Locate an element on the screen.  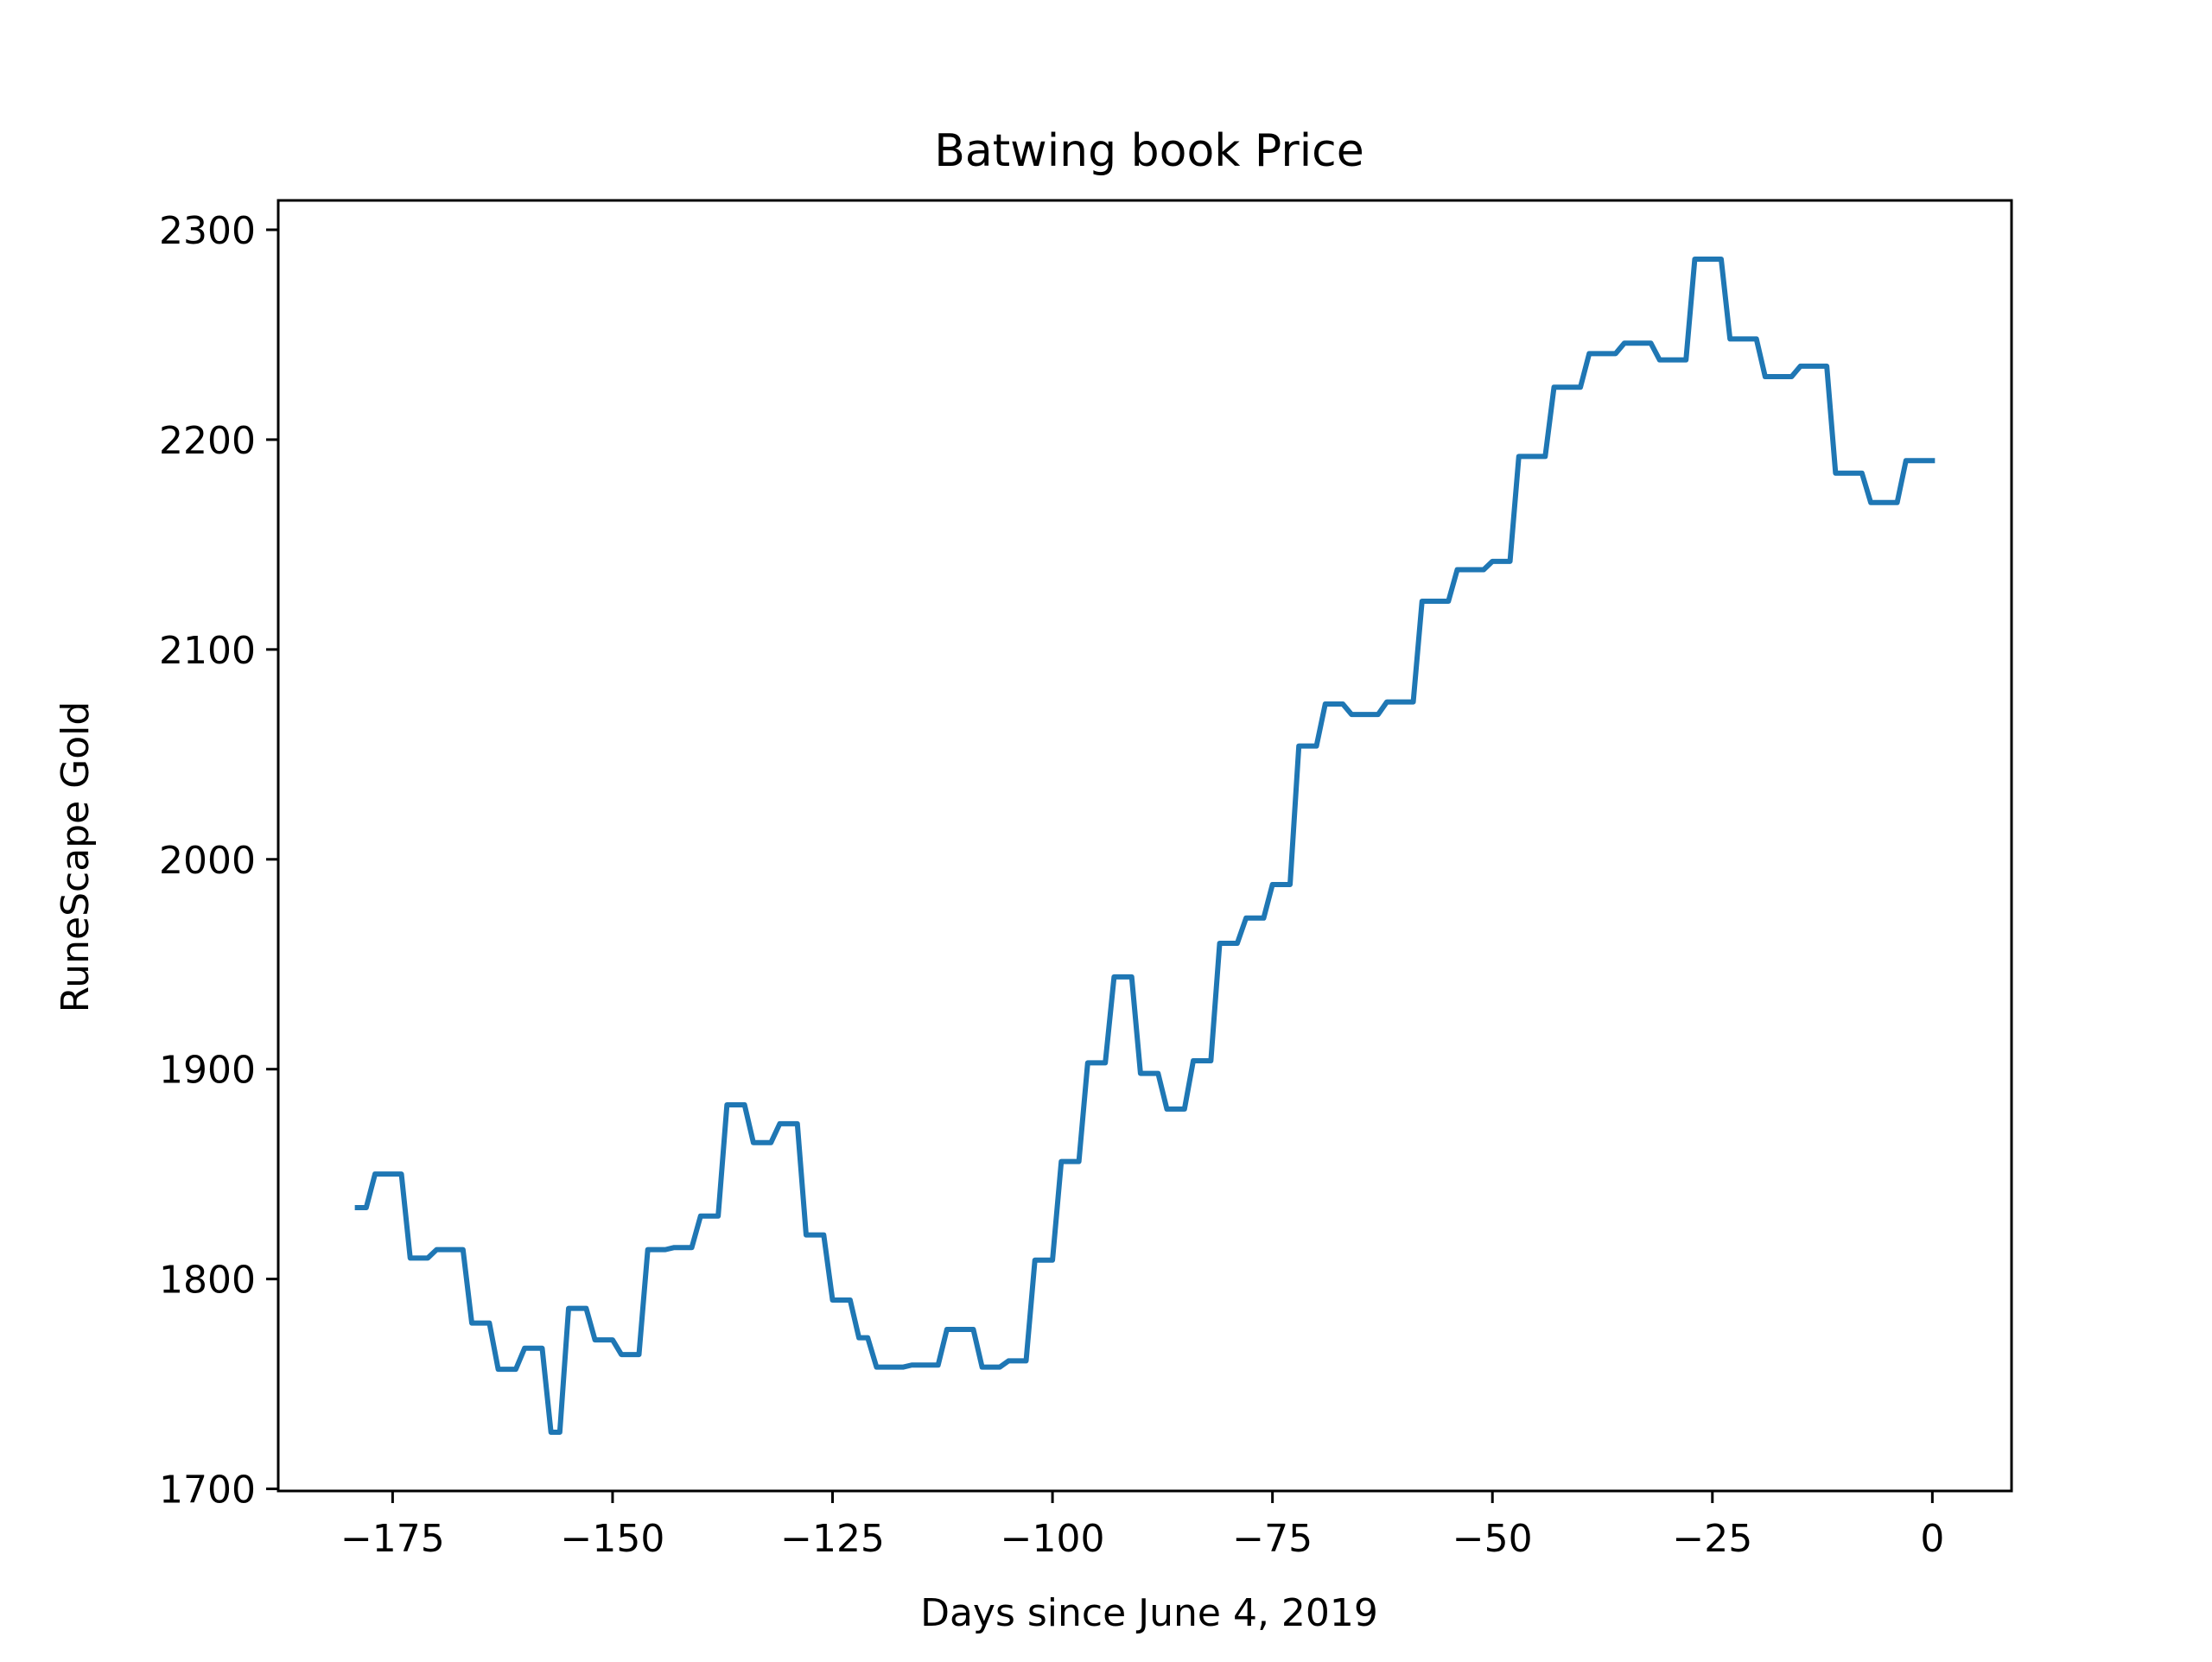
y-tick-label: 1700 is located at coordinates (207, 1491).